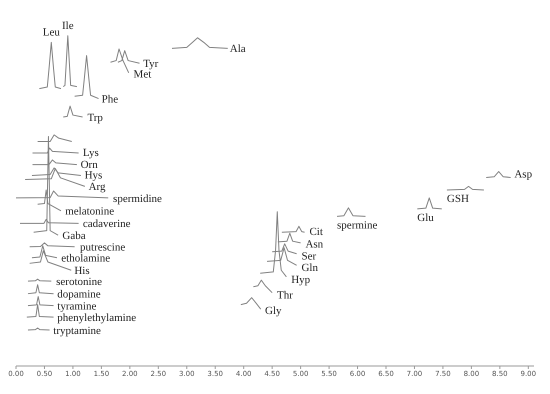  I want to click on annotation: Ser, so click(308, 256).